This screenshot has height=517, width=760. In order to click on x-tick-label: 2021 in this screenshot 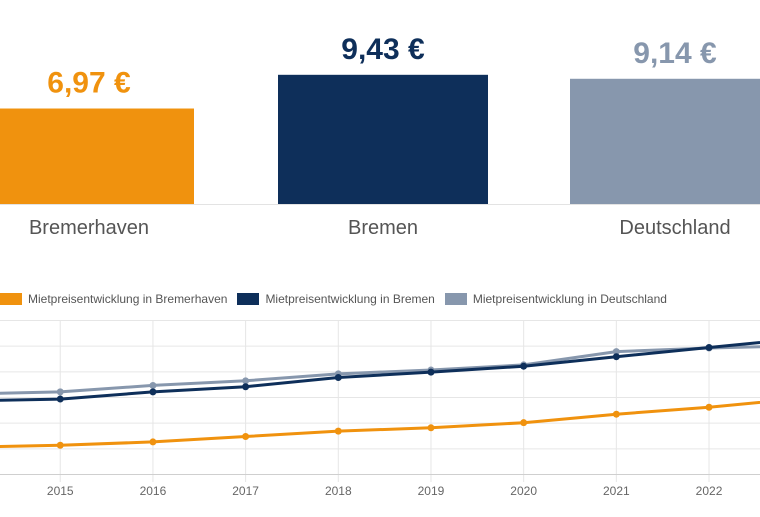, I will do `click(616, 491)`.